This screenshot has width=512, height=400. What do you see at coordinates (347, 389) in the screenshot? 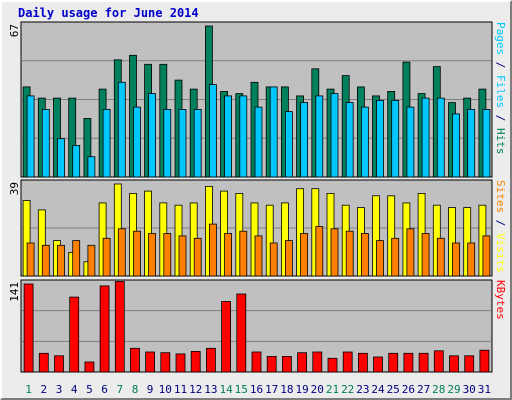
I see `x-tick-label-day-22: 22` at bounding box center [347, 389].